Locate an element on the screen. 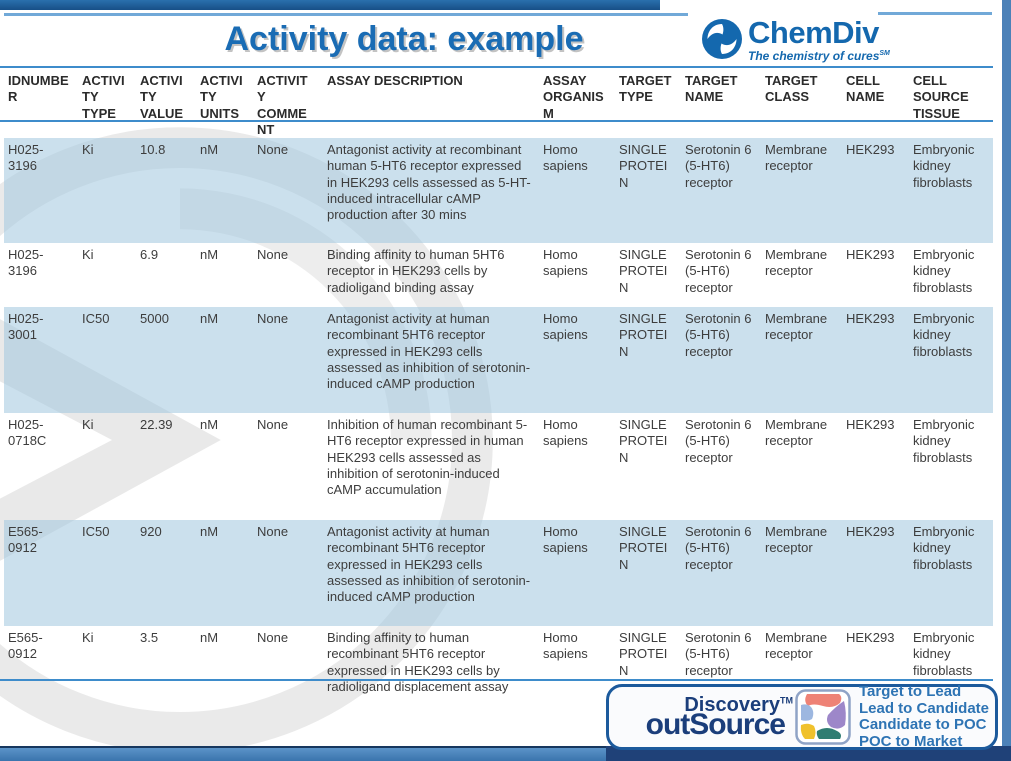 The height and width of the screenshot is (761, 1011). table-header-rule is located at coordinates (496, 121).